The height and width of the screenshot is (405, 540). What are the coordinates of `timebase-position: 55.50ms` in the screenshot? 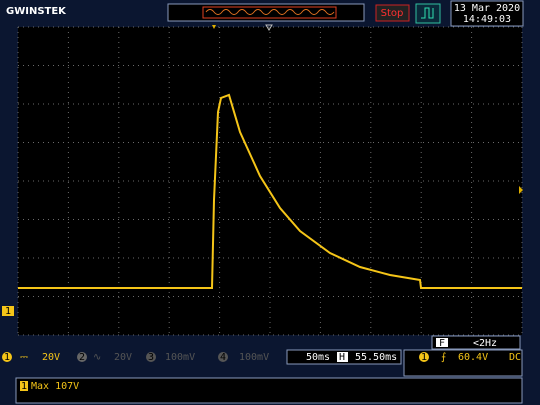 It's located at (376, 357).